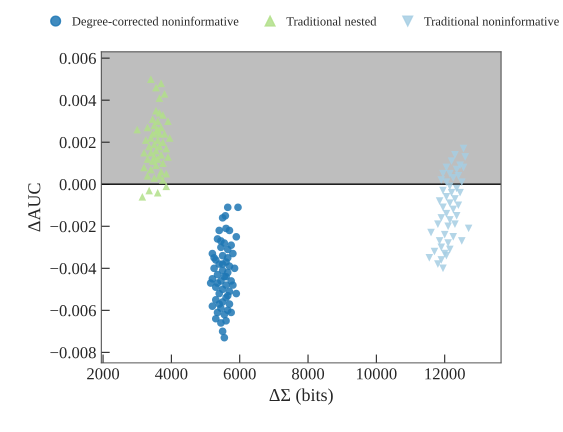 Image resolution: width=563 pixels, height=432 pixels. Describe the element at coordinates (308, 374) in the screenshot. I see `x-tick-label: 8000` at that location.